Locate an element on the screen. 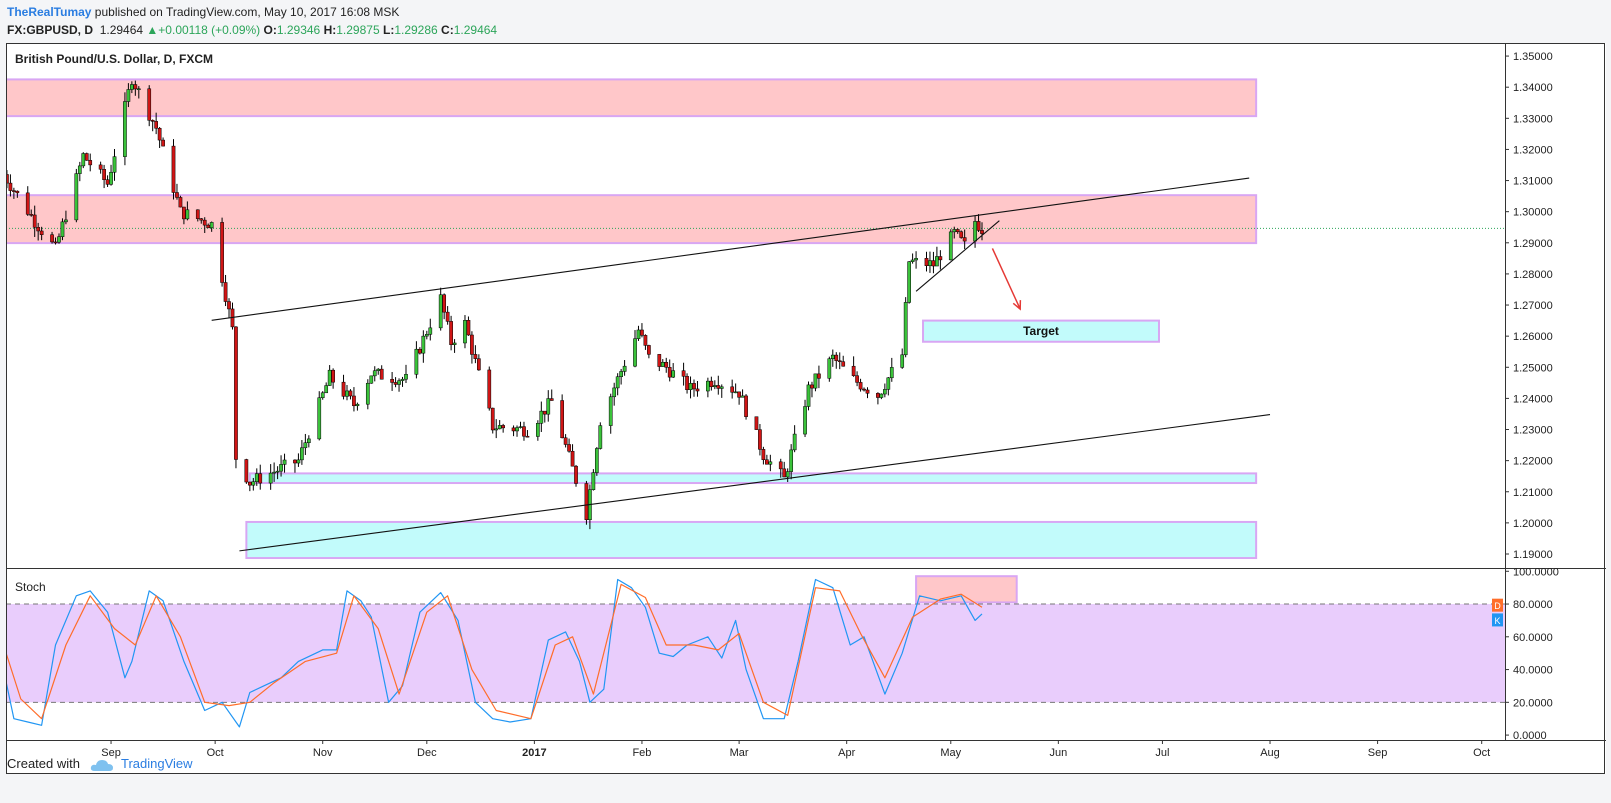 The image size is (1611, 803). tradingview-cloud-icon is located at coordinates (101, 765).